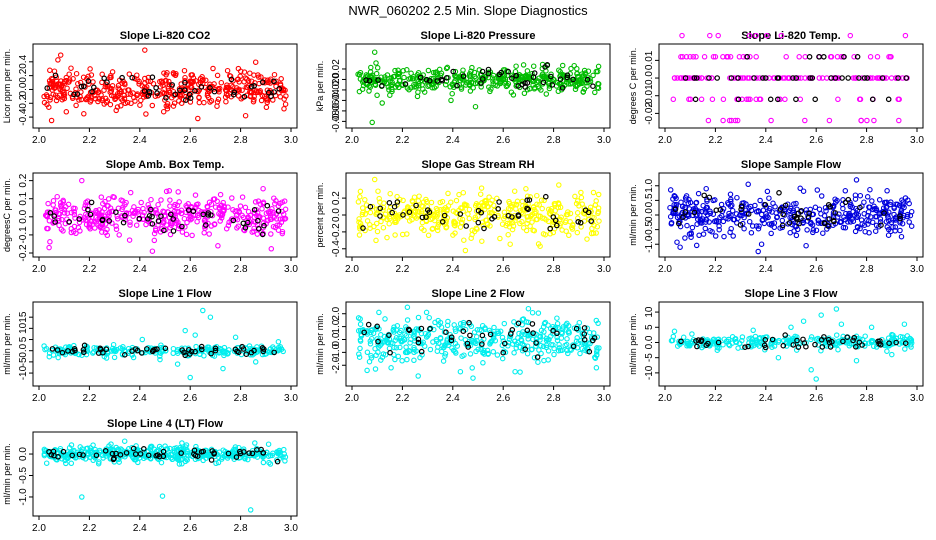 This screenshot has height=540, width=936. What do you see at coordinates (336, 69) in the screenshot?
I see `y-tick-label: 0.02` at bounding box center [336, 69].